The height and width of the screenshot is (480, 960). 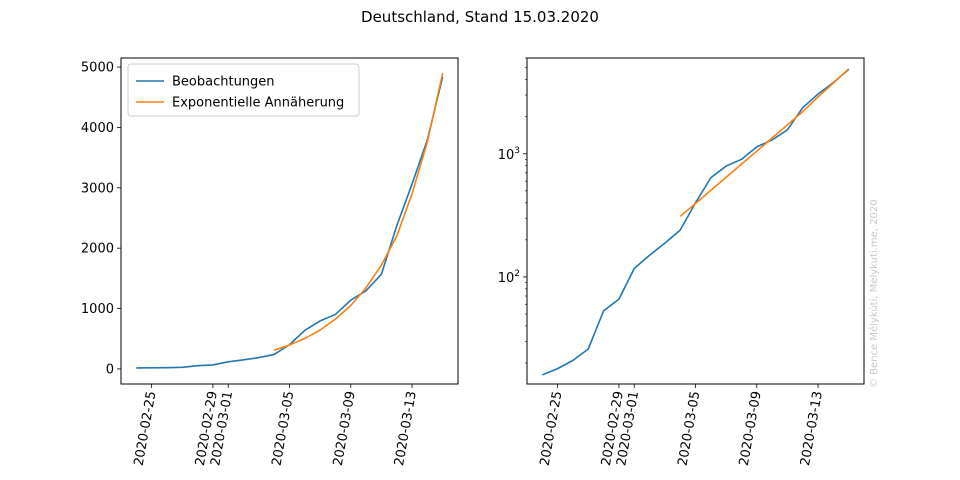 I want to click on figure-title: Deutschland, Stand 15.03.2020, so click(x=480, y=17).